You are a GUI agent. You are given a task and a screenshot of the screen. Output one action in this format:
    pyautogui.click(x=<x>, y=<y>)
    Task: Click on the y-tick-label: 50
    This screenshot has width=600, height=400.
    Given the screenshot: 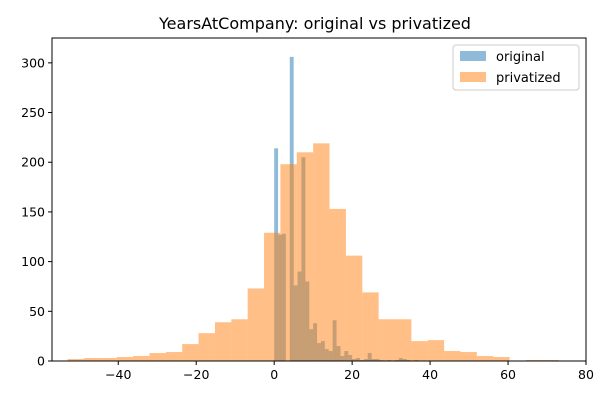 What is the action you would take?
    pyautogui.click(x=37, y=311)
    